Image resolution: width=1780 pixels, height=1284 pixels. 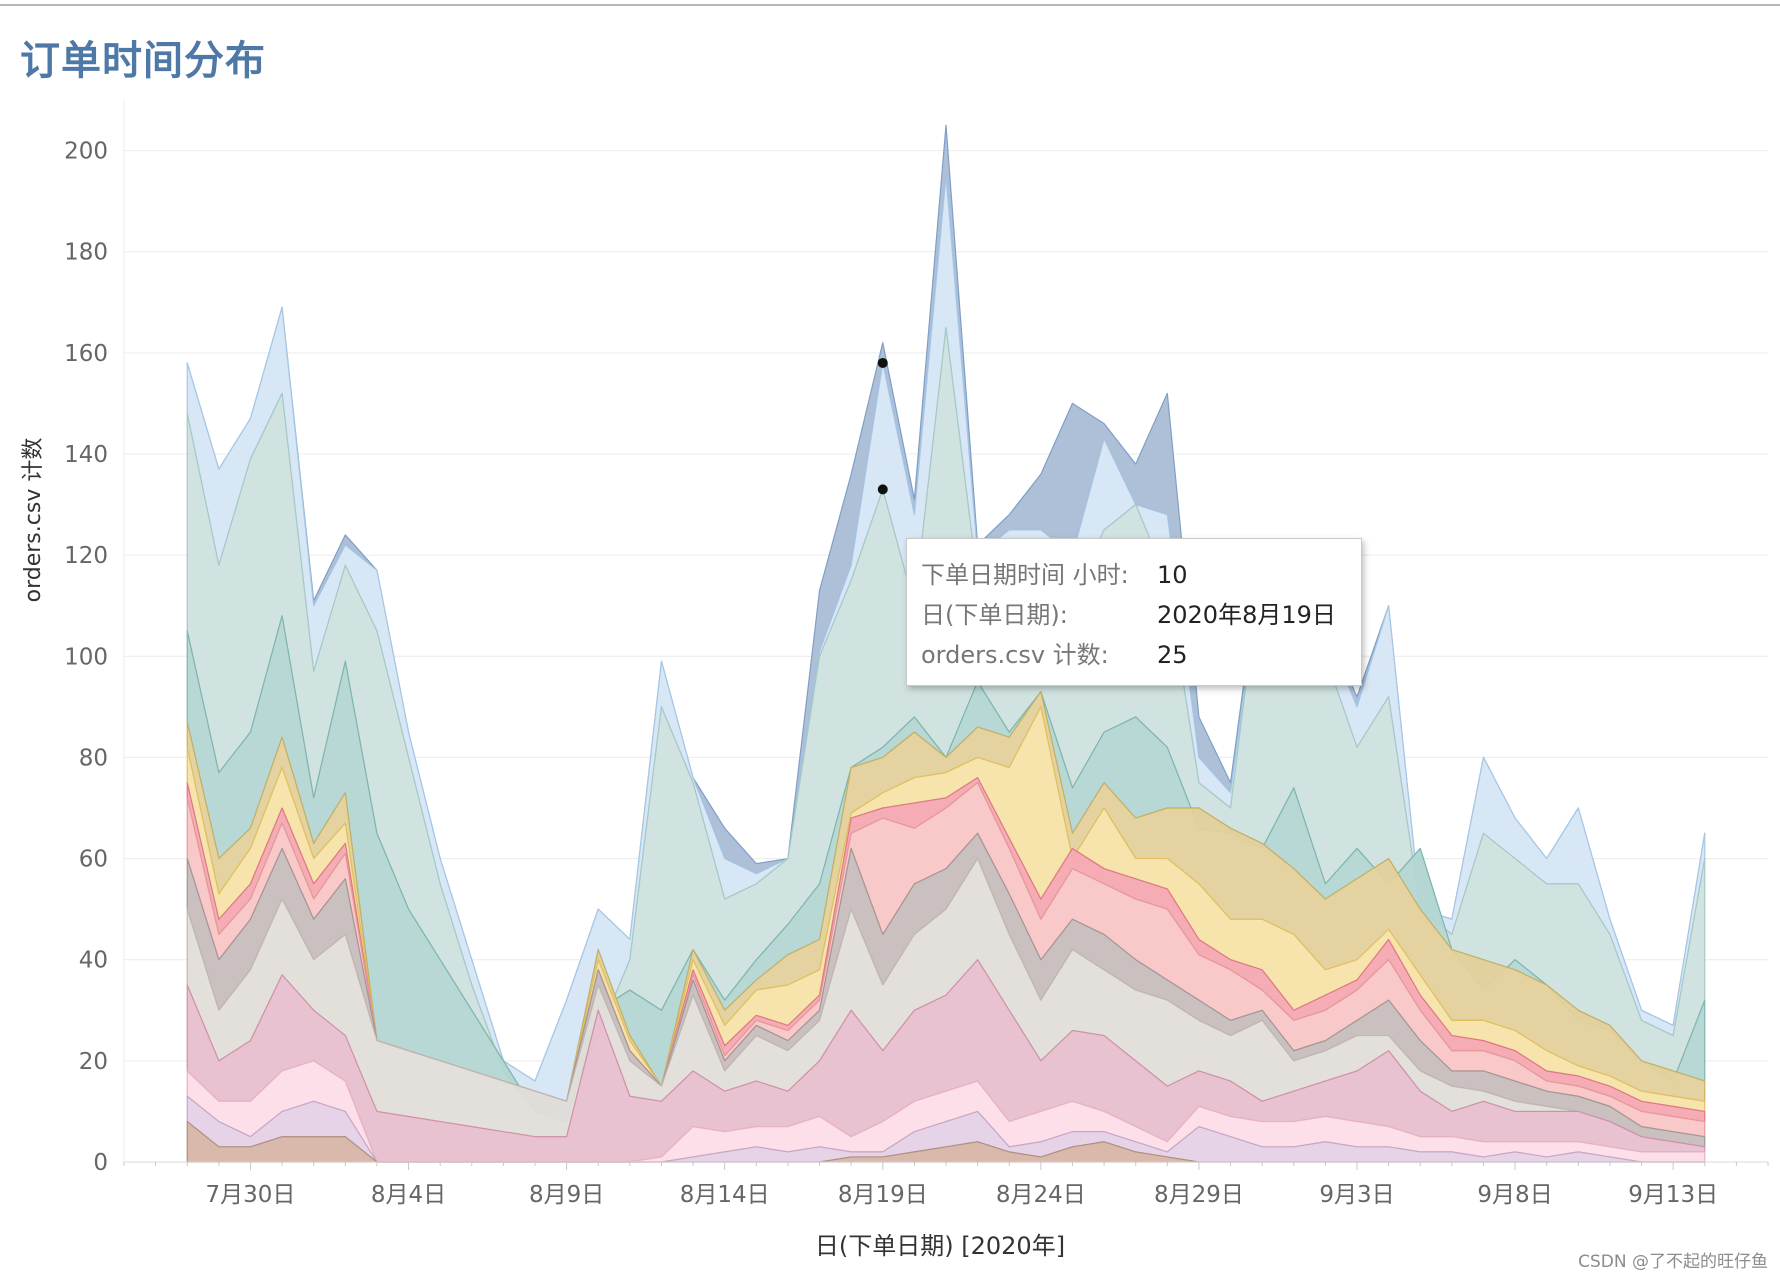 What do you see at coordinates (725, 1195) in the screenshot?
I see `x-tick-label: 8月14日` at bounding box center [725, 1195].